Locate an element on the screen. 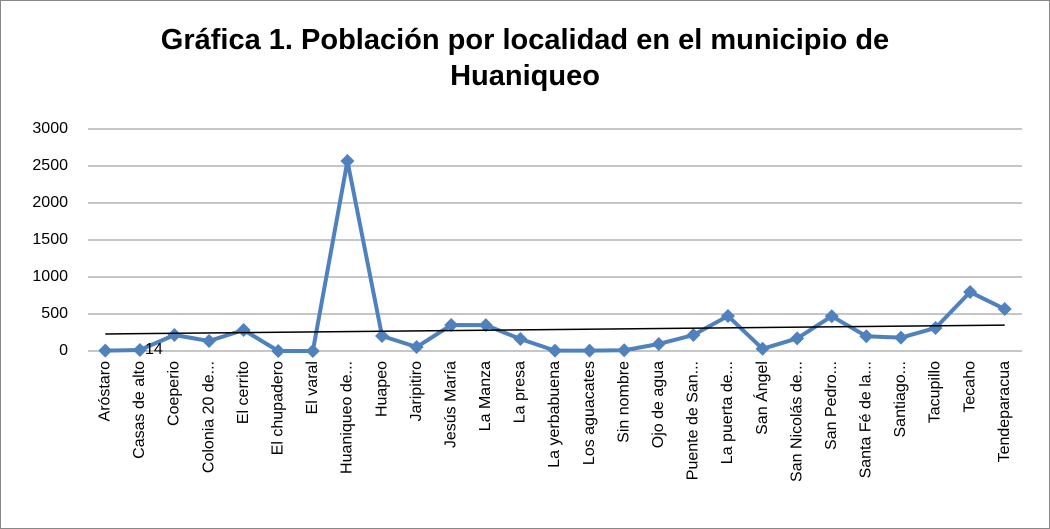  x-tick-label: Tendeparacua is located at coordinates (1004, 412).